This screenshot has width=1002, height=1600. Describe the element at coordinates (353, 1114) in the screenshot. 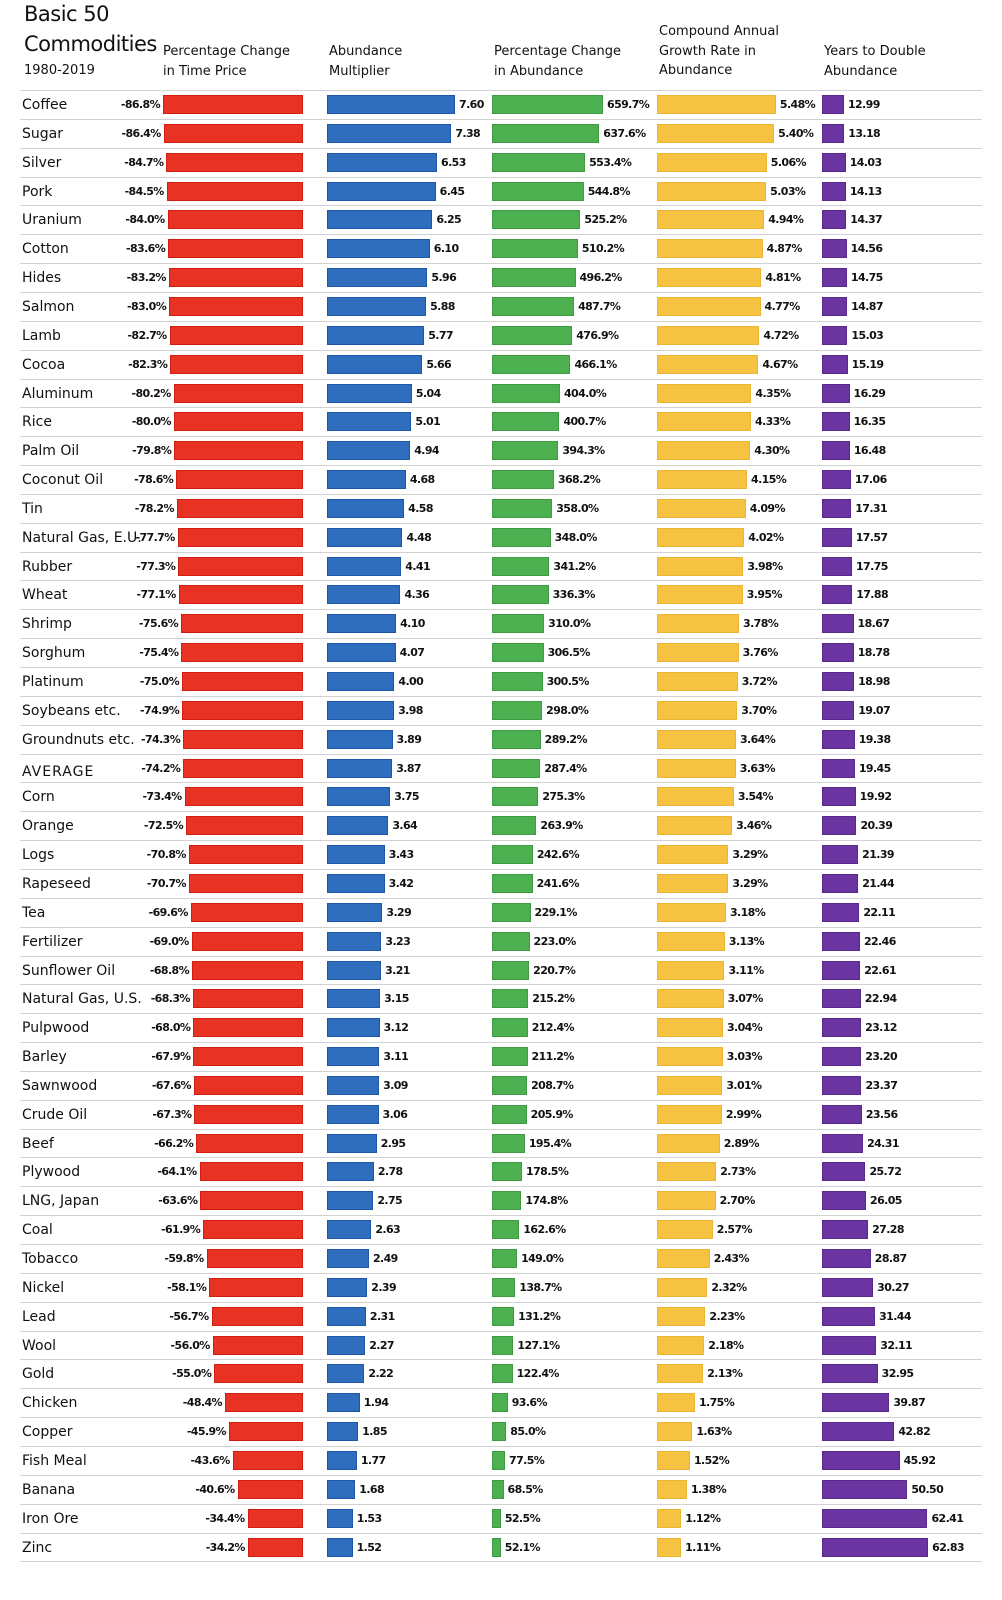

I see `bar-abundance_multiplier-crude-oil` at that location.